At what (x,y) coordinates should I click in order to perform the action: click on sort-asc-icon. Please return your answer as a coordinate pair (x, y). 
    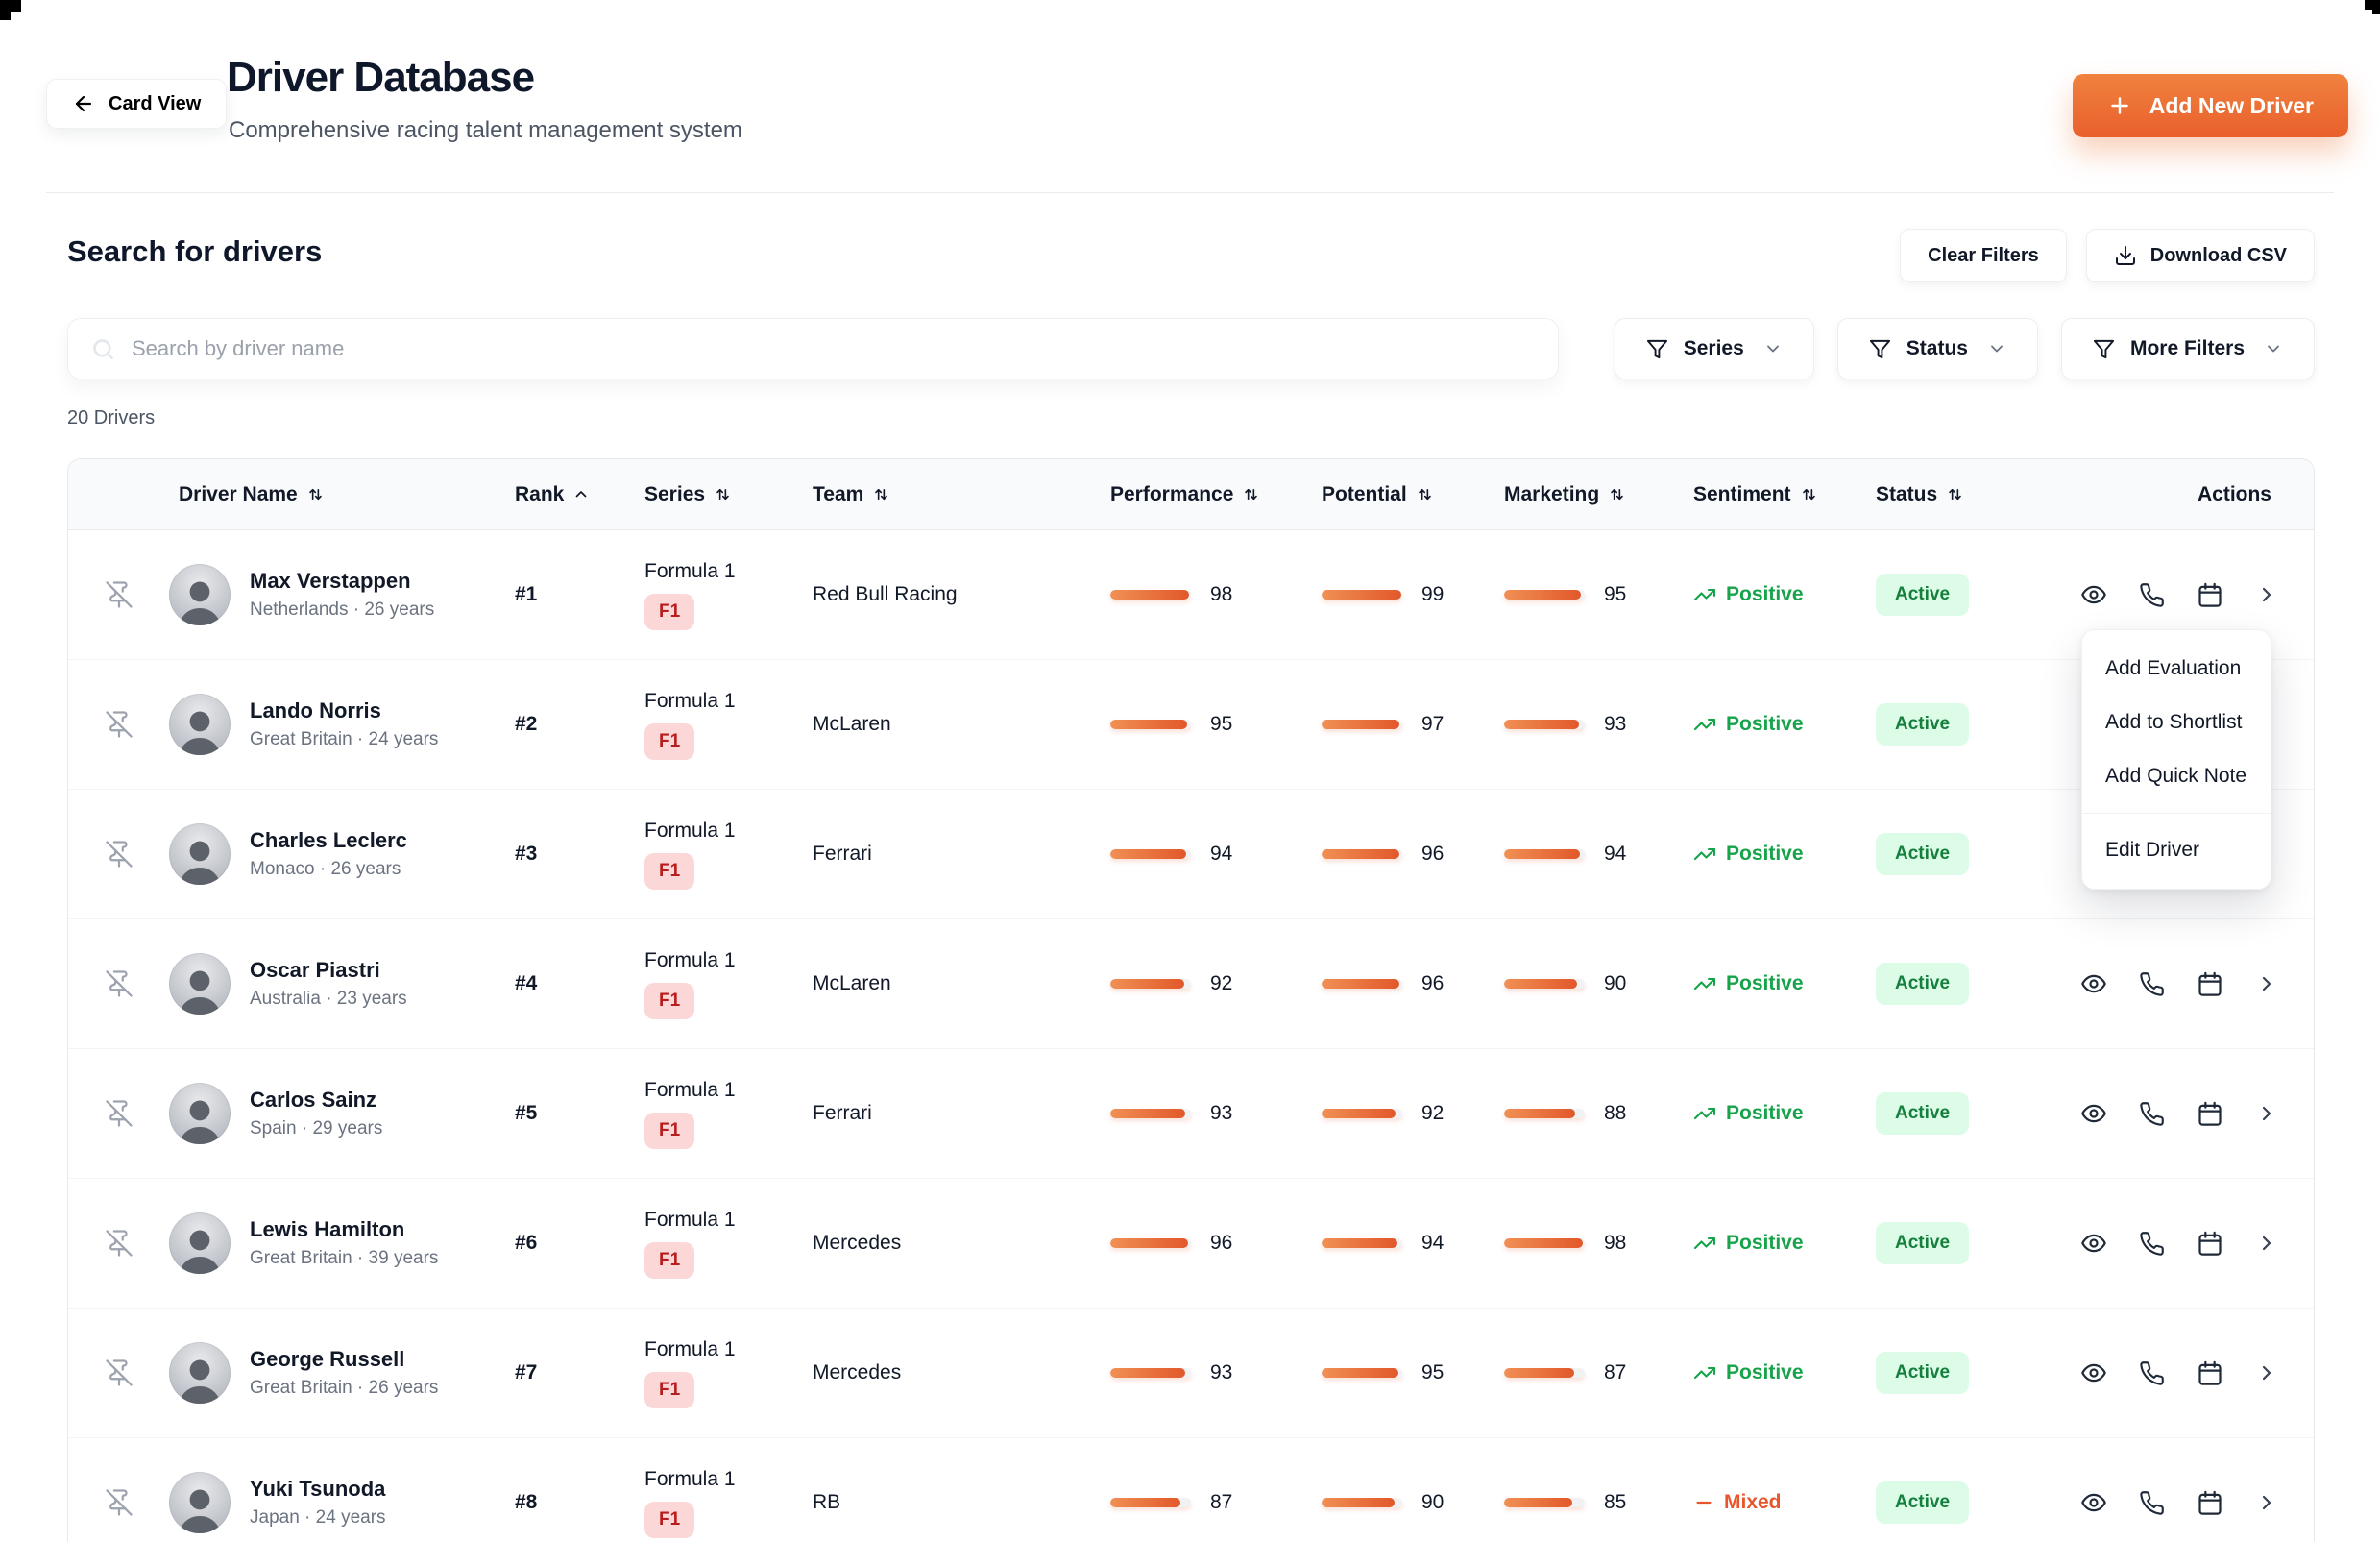
    Looking at the image, I should click on (581, 495).